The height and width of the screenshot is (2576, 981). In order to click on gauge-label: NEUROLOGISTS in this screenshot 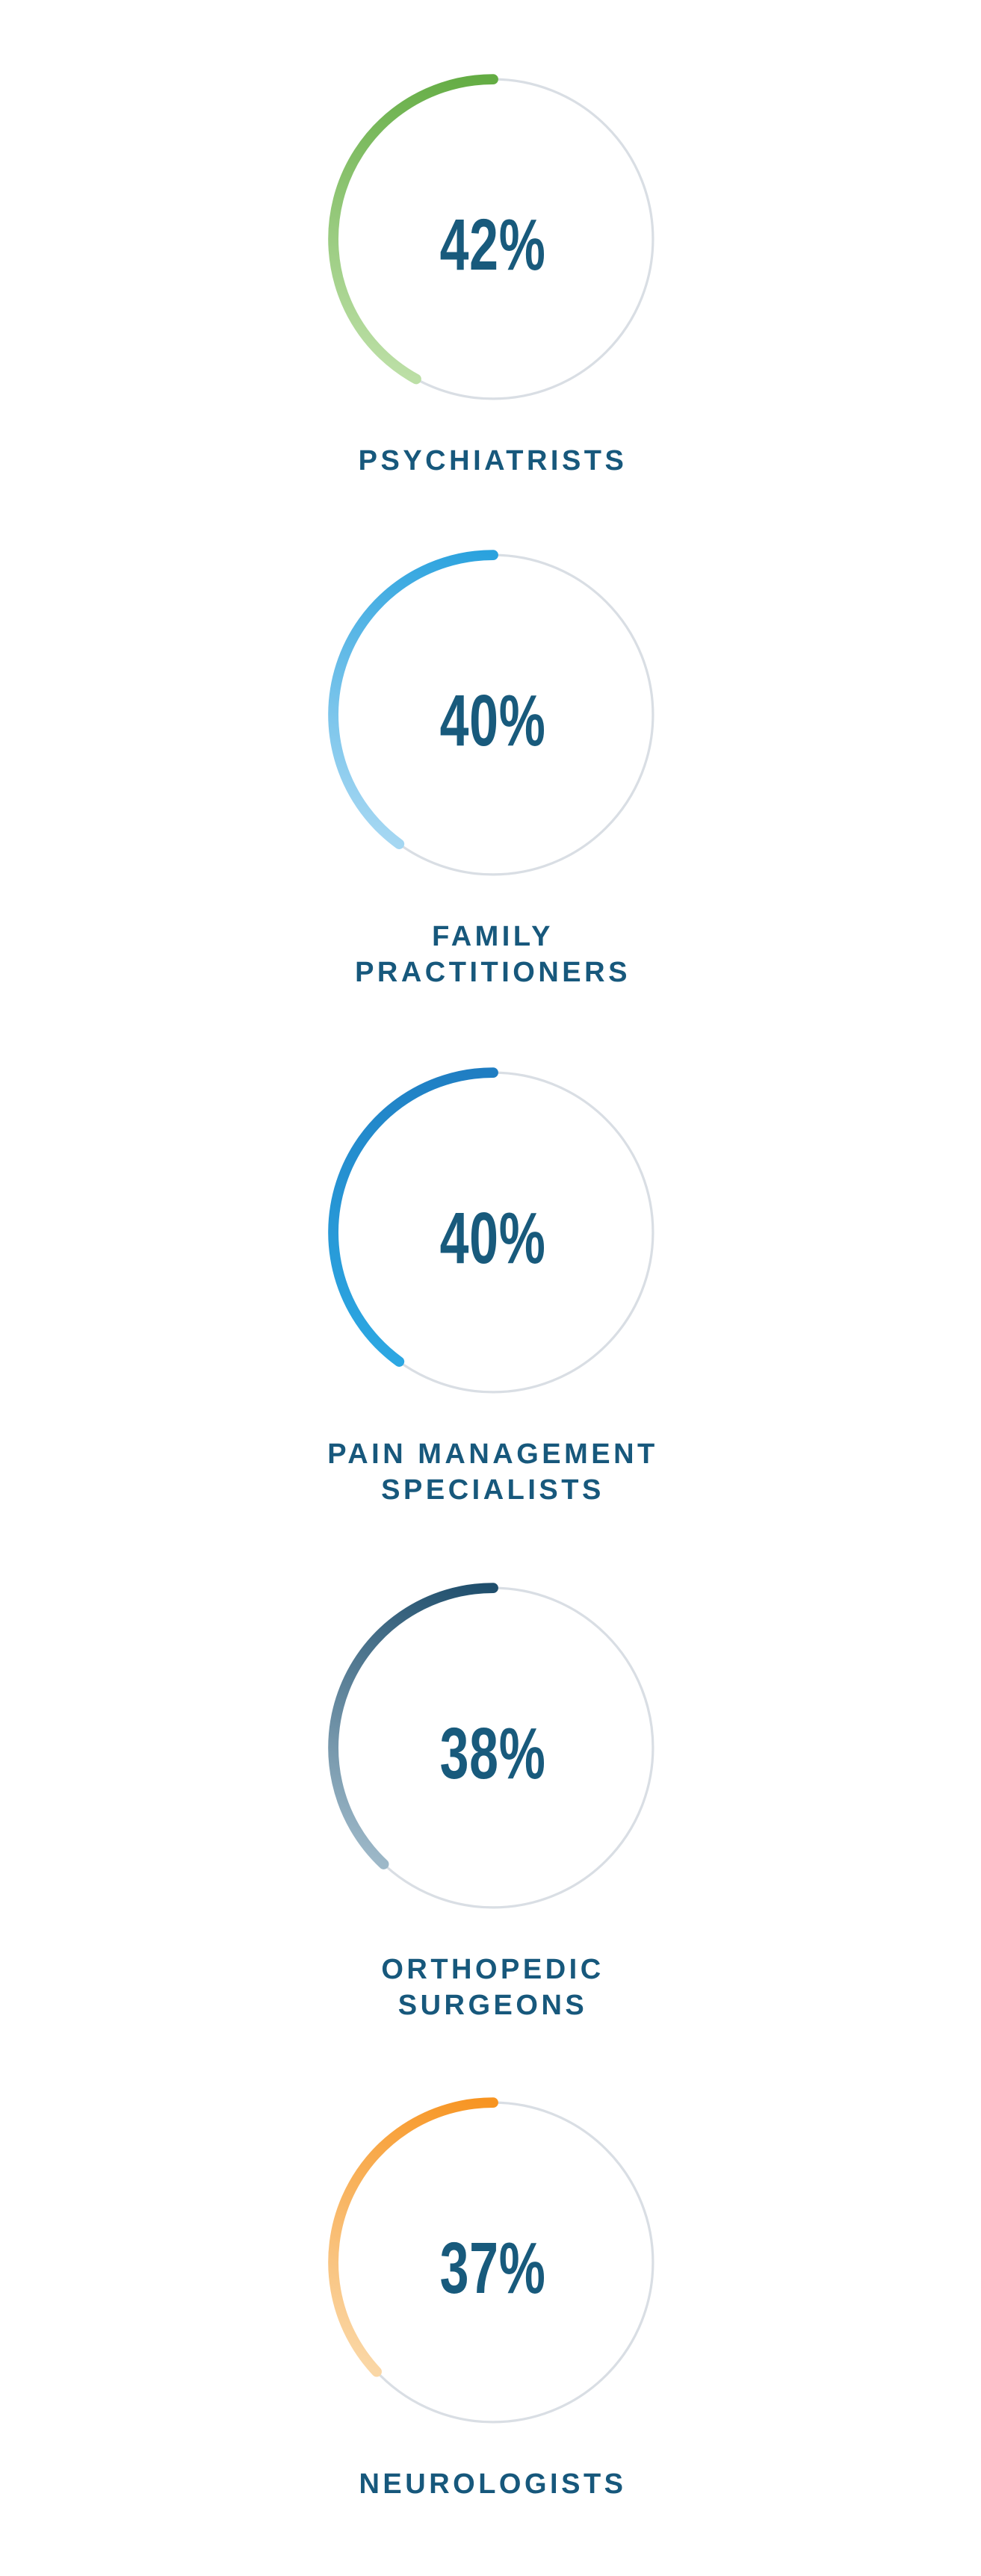, I will do `click(493, 2484)`.